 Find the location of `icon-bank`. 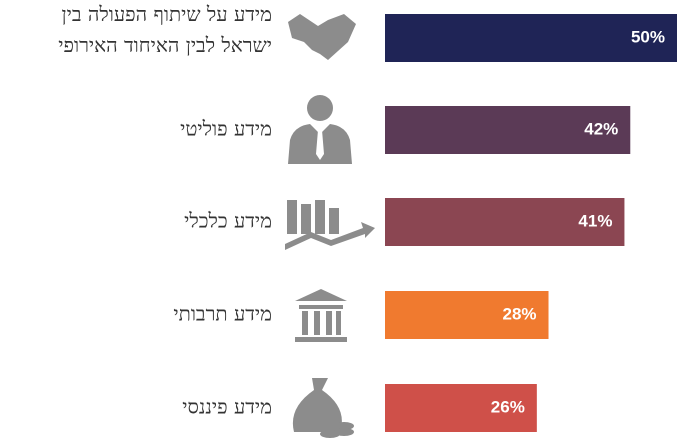

icon-bank is located at coordinates (321, 315).